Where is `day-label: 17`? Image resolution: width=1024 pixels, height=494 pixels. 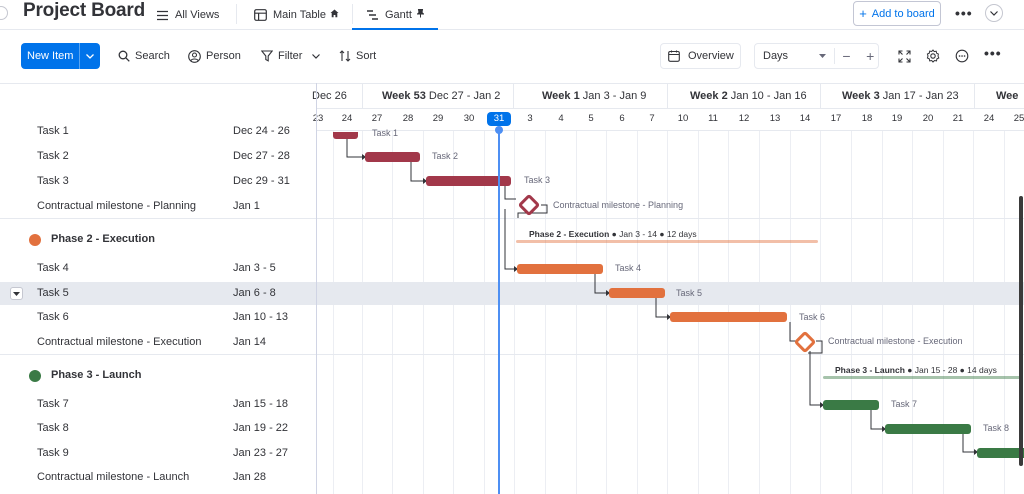
day-label: 17 is located at coordinates (836, 118).